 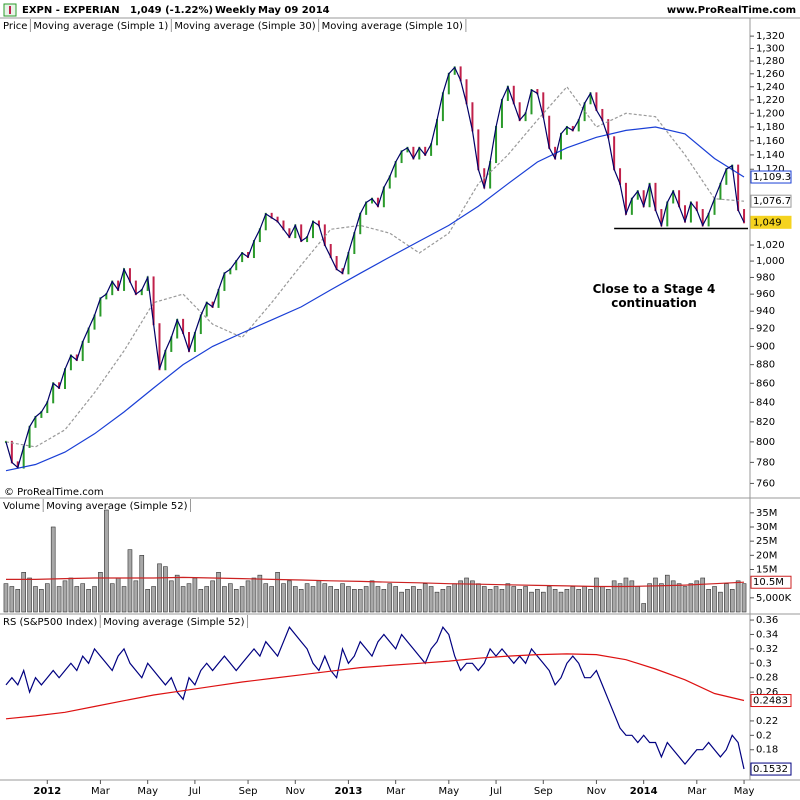 What do you see at coordinates (543, 791) in the screenshot?
I see `x-tick-label: Sep` at bounding box center [543, 791].